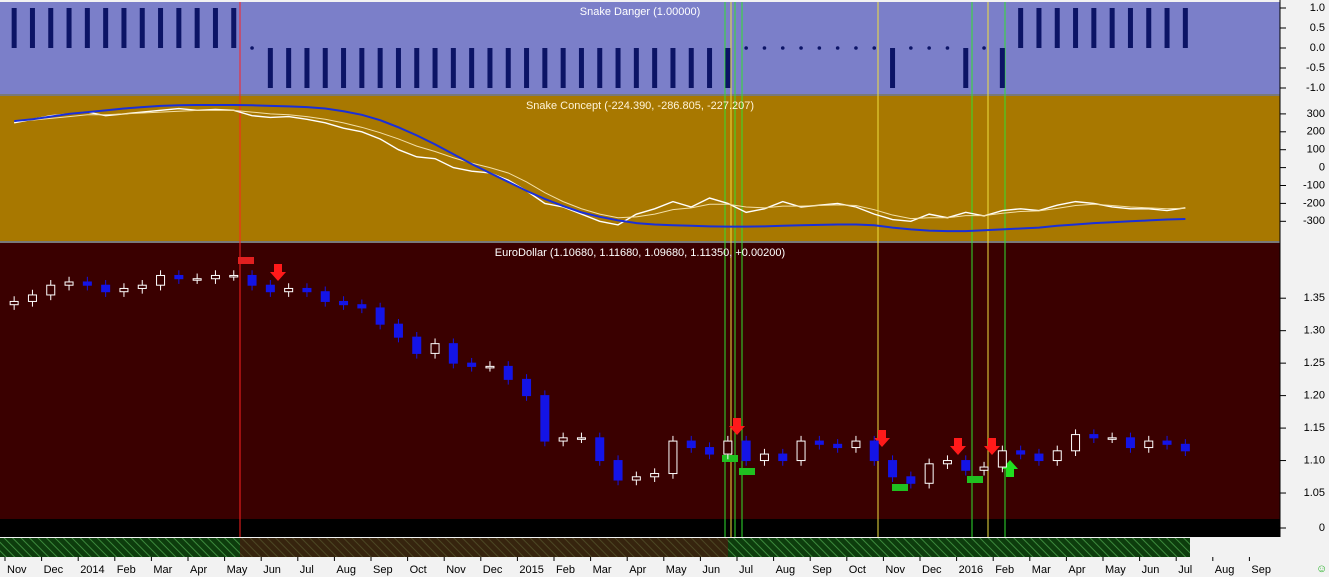 The image size is (1329, 577). Describe the element at coordinates (1115, 570) in the screenshot. I see `x-tick-label: May` at that location.